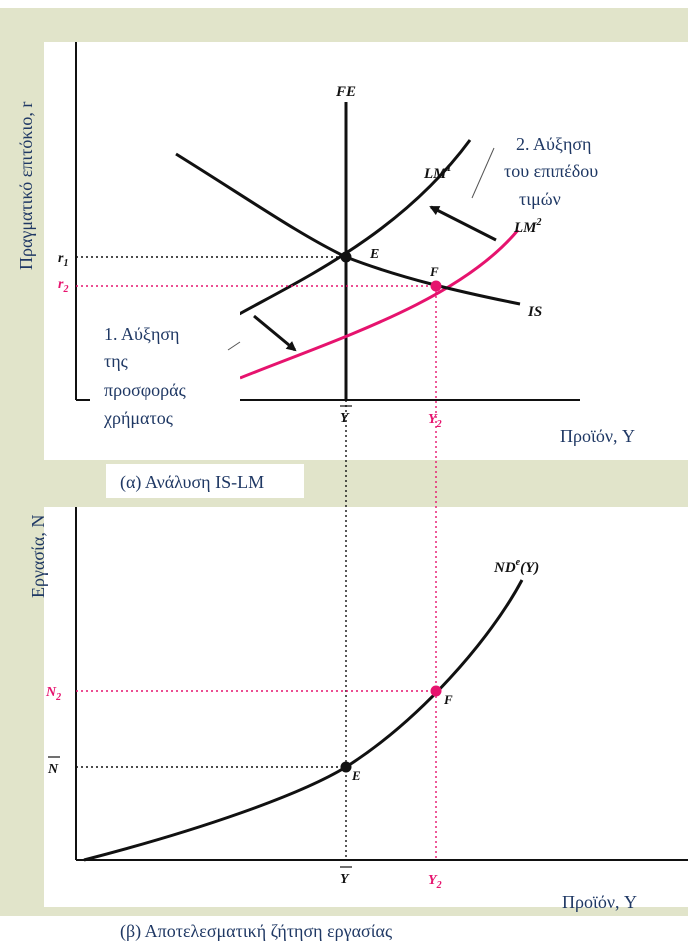  Describe the element at coordinates (435, 421) in the screenshot. I see `y2-tick-label-top: Y2` at that location.